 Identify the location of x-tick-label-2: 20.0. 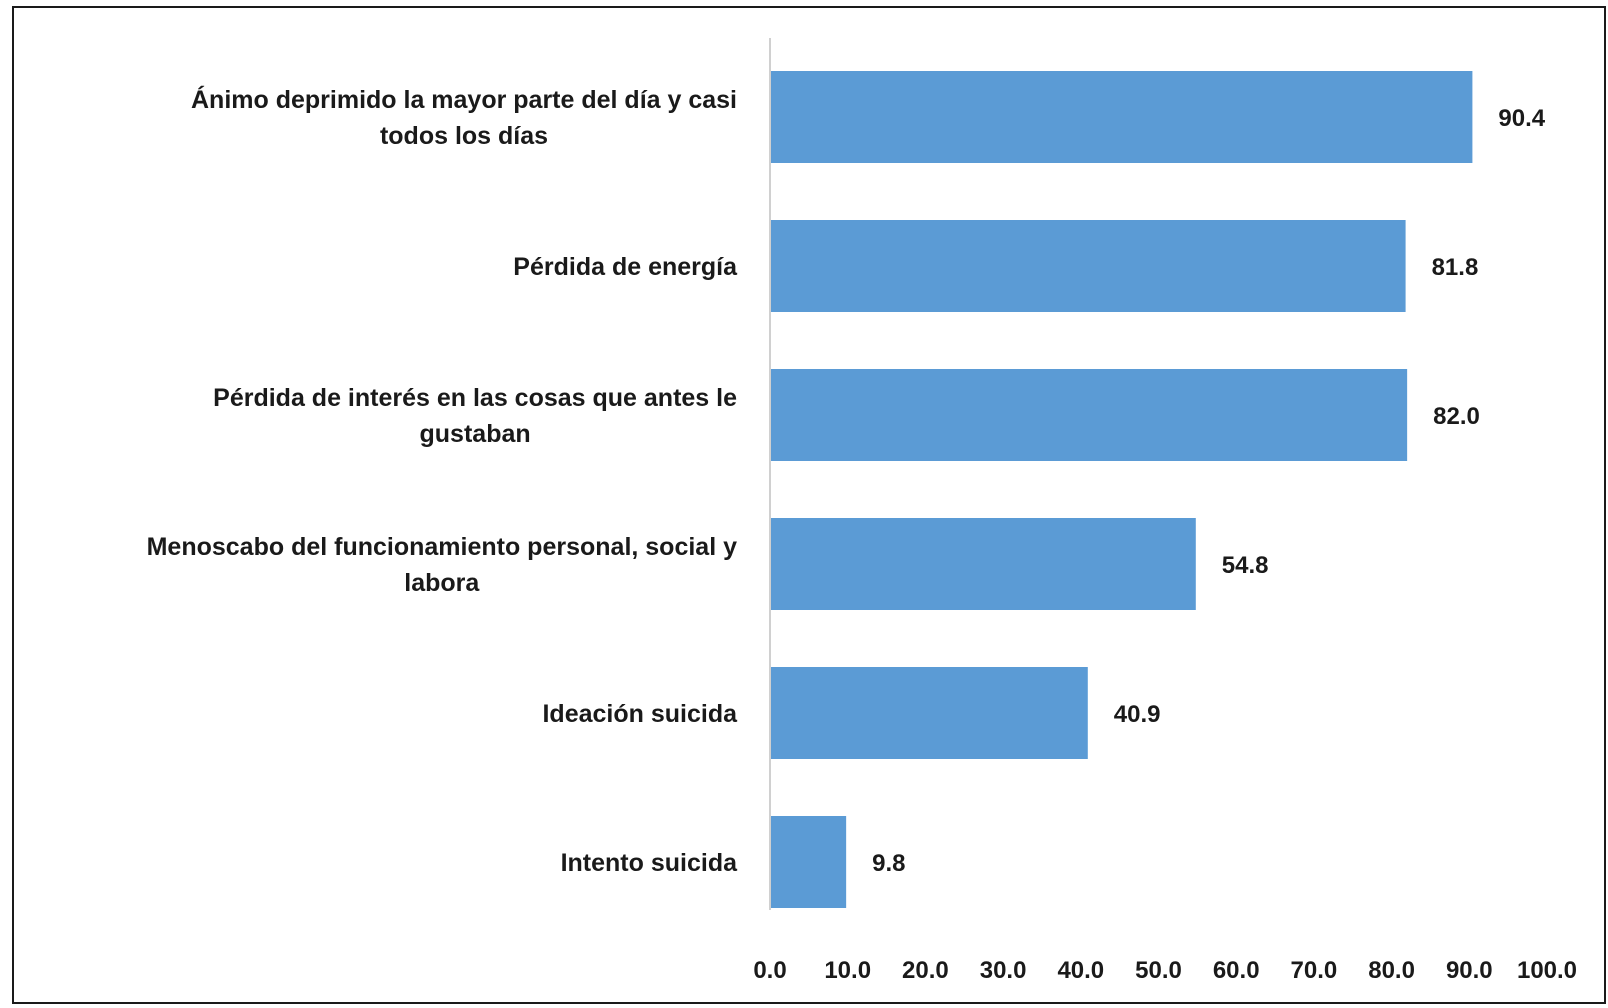
(925, 970).